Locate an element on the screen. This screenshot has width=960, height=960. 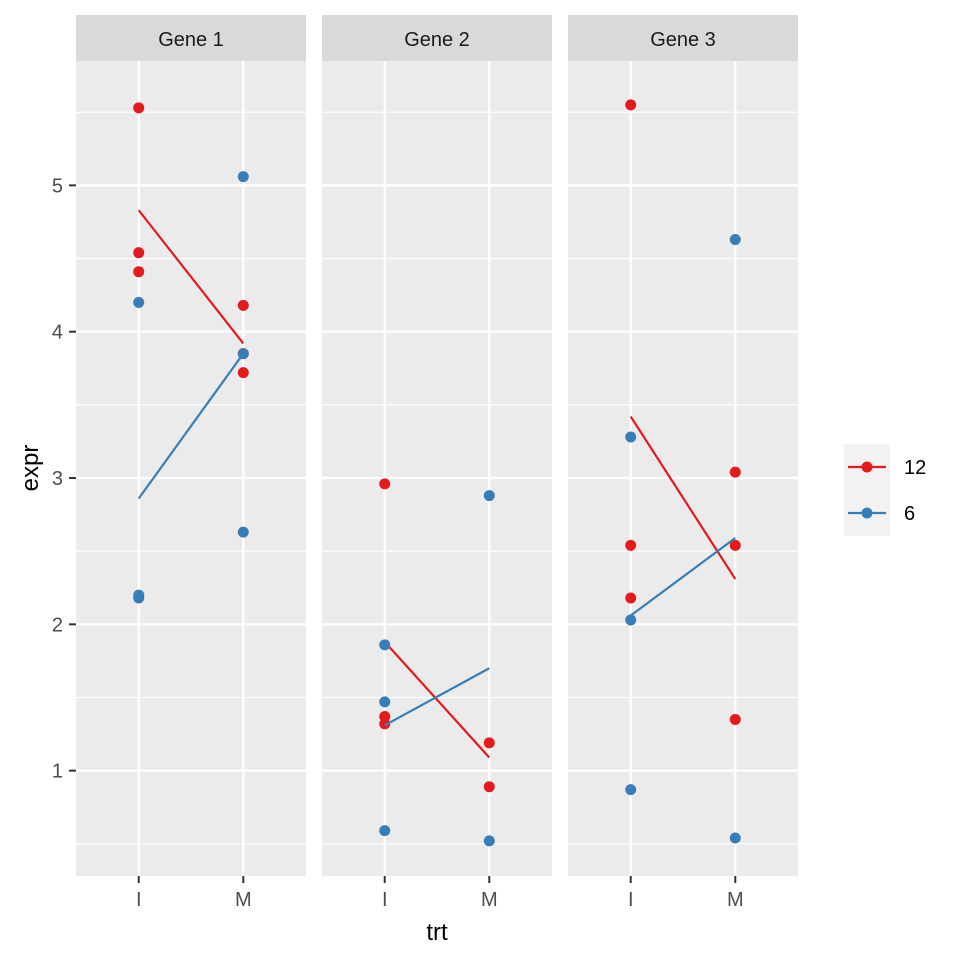
y-tick-label: 3 is located at coordinates (57, 479).